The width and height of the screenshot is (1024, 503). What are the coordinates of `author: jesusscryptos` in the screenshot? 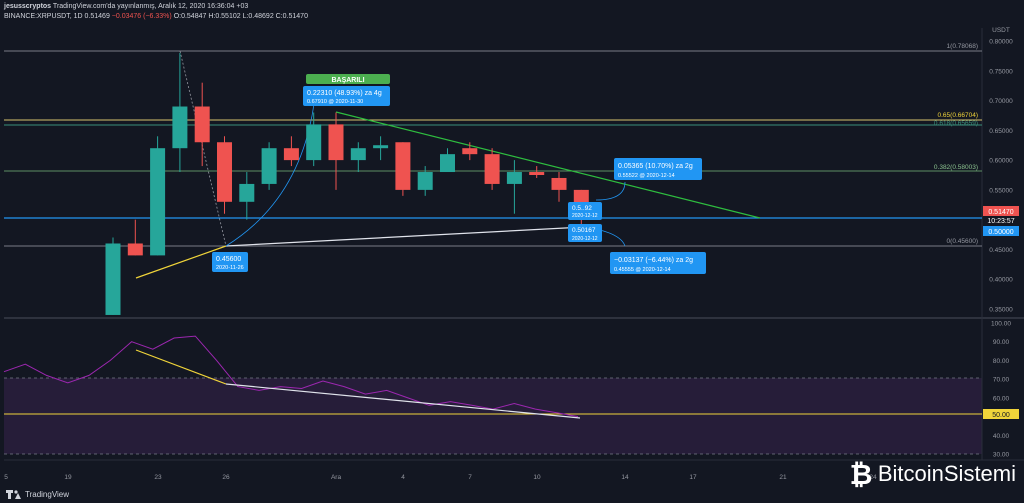 It's located at (28, 6).